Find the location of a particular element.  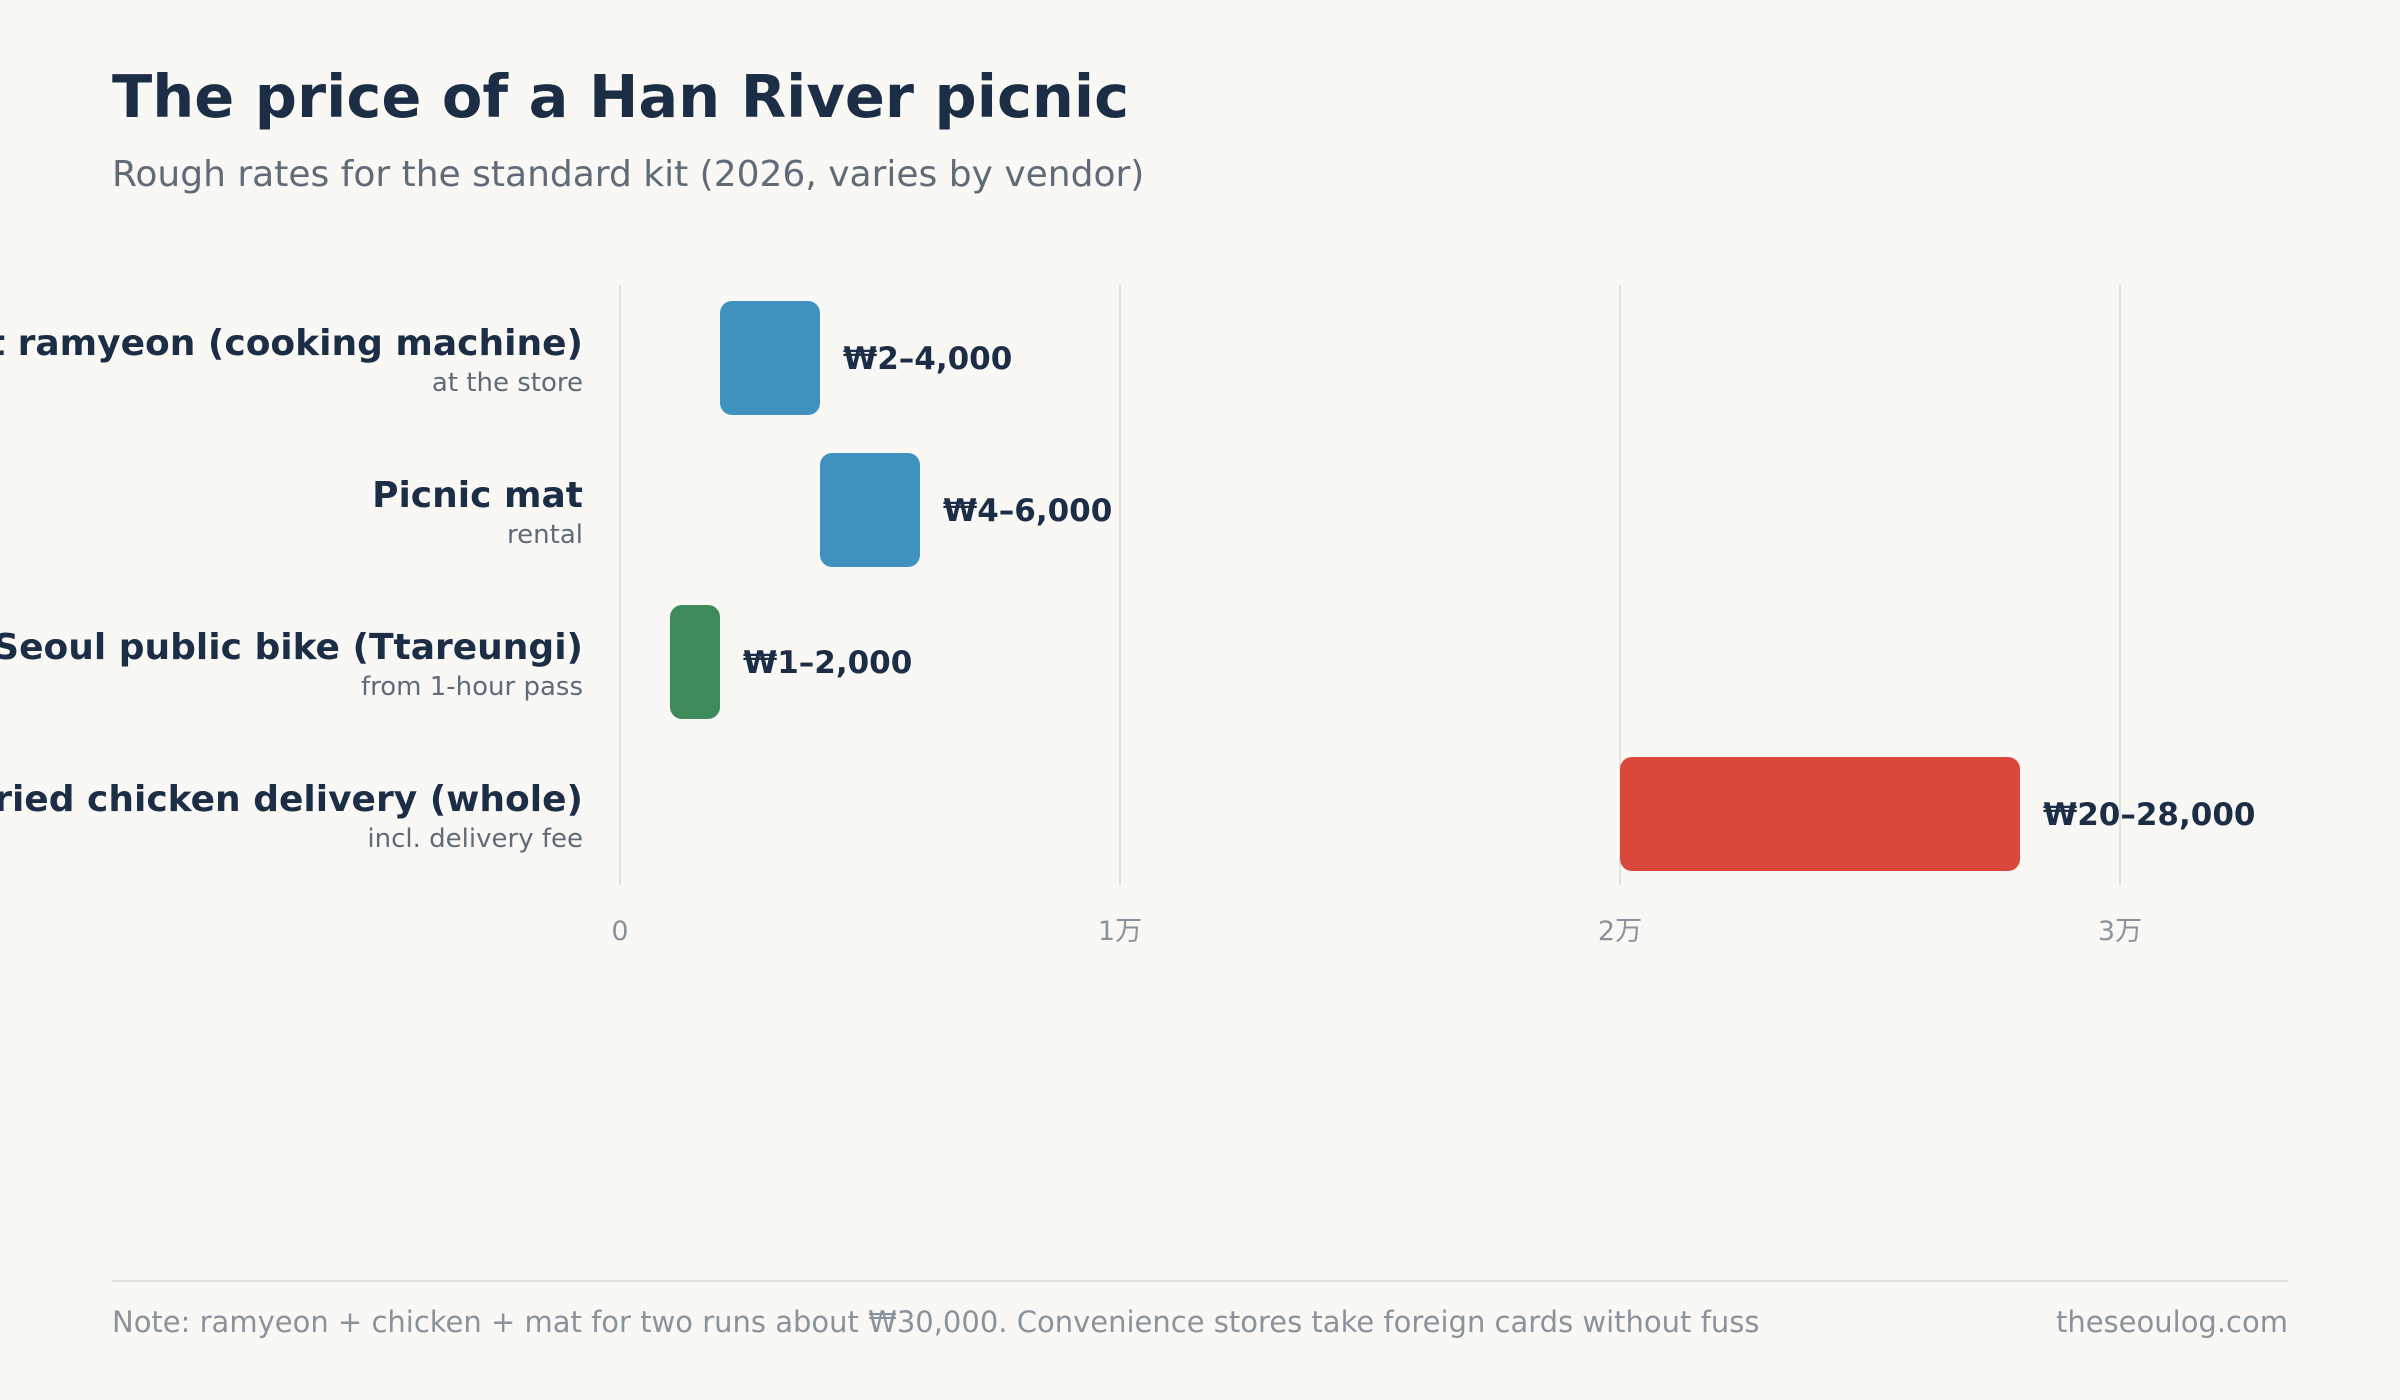

x-tick-label-0: 0 is located at coordinates (619, 931).